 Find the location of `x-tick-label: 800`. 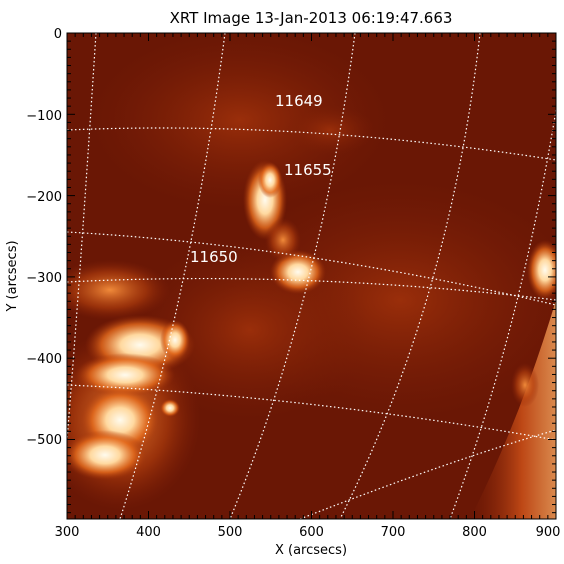

x-tick-label: 800 is located at coordinates (474, 532).